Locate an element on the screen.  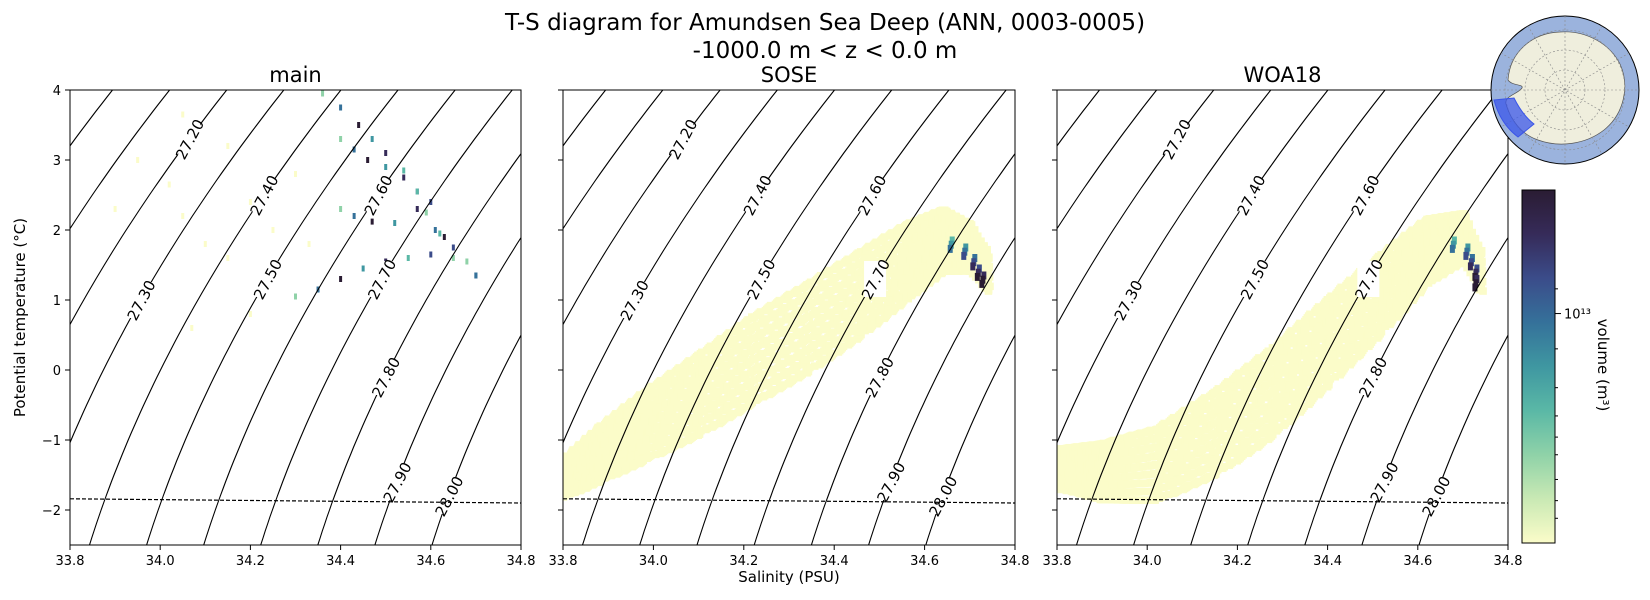
x-tick-label: 34.6 is located at coordinates (430, 561).